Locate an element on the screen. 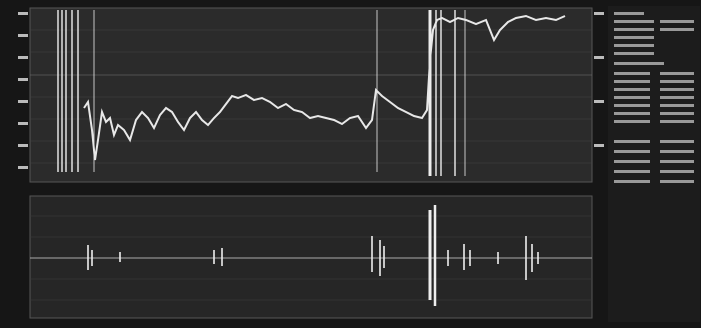 The width and height of the screenshot is (701, 328). info-panel is located at coordinates (654, 164).